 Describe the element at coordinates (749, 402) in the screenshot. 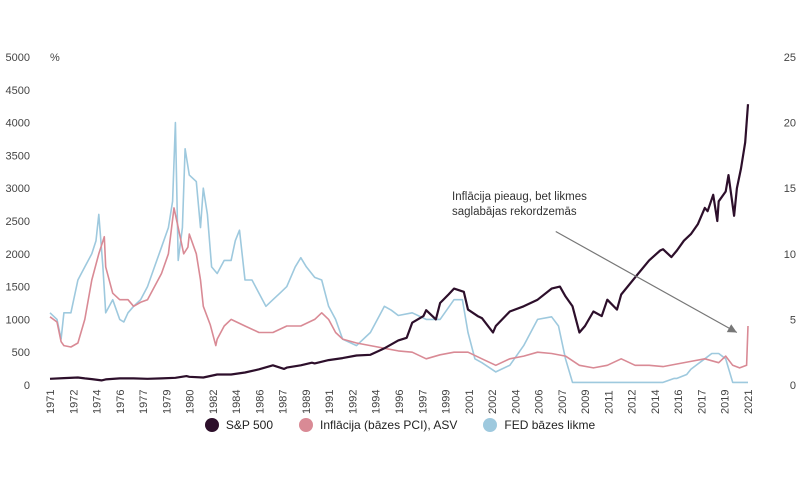

I see `x-tick-label: 2021` at that location.